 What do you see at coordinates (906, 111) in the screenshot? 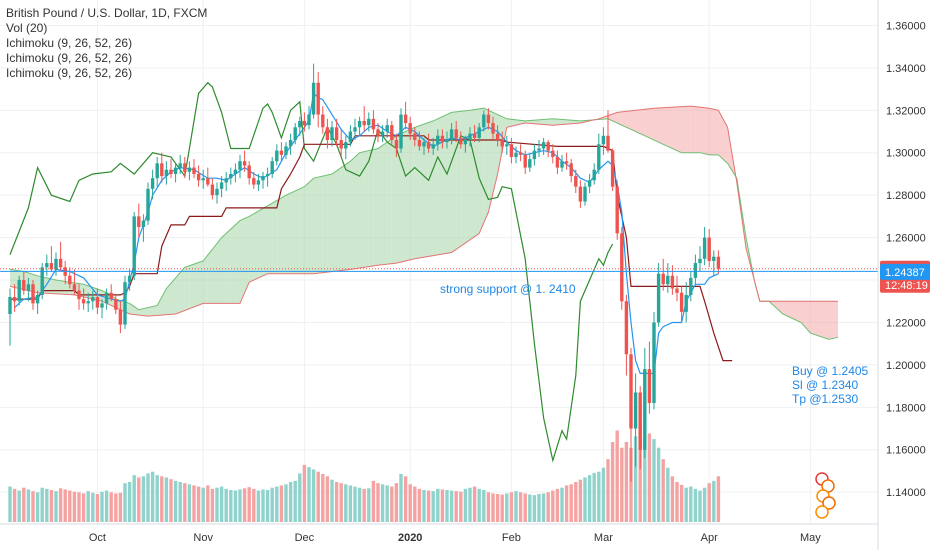
I see `y-tick-label: 1.32000` at bounding box center [906, 111].